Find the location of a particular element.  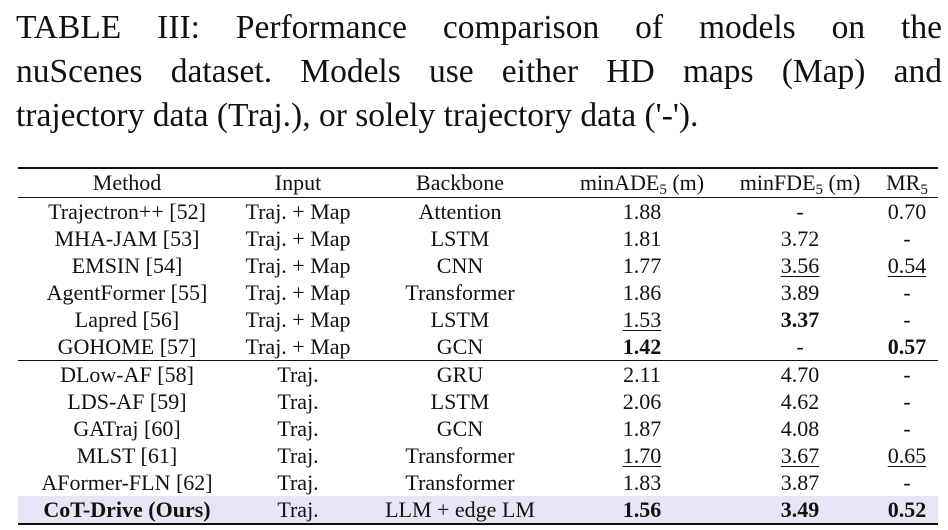

header-minfde-sub: 5 is located at coordinates (819, 190).